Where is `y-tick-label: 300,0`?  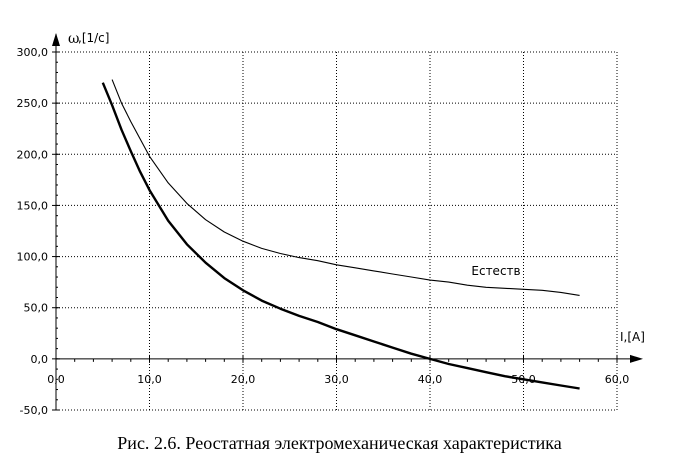
y-tick-label: 300,0 is located at coordinates (33, 52).